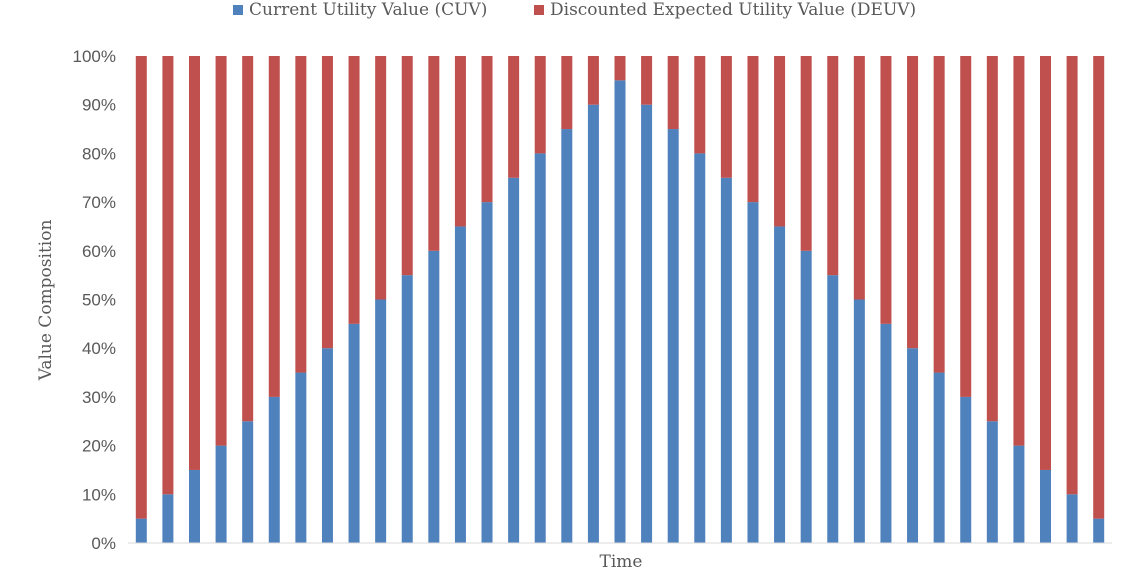 This screenshot has height=573, width=1137. What do you see at coordinates (94, 56) in the screenshot?
I see `y-tick-label: 100%` at bounding box center [94, 56].